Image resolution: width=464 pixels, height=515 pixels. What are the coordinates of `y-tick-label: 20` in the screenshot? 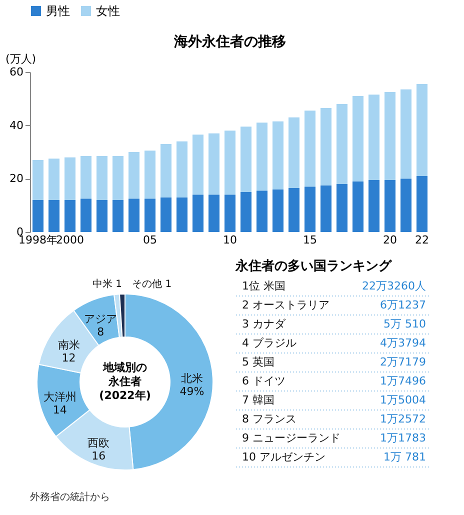 It's located at (17, 179).